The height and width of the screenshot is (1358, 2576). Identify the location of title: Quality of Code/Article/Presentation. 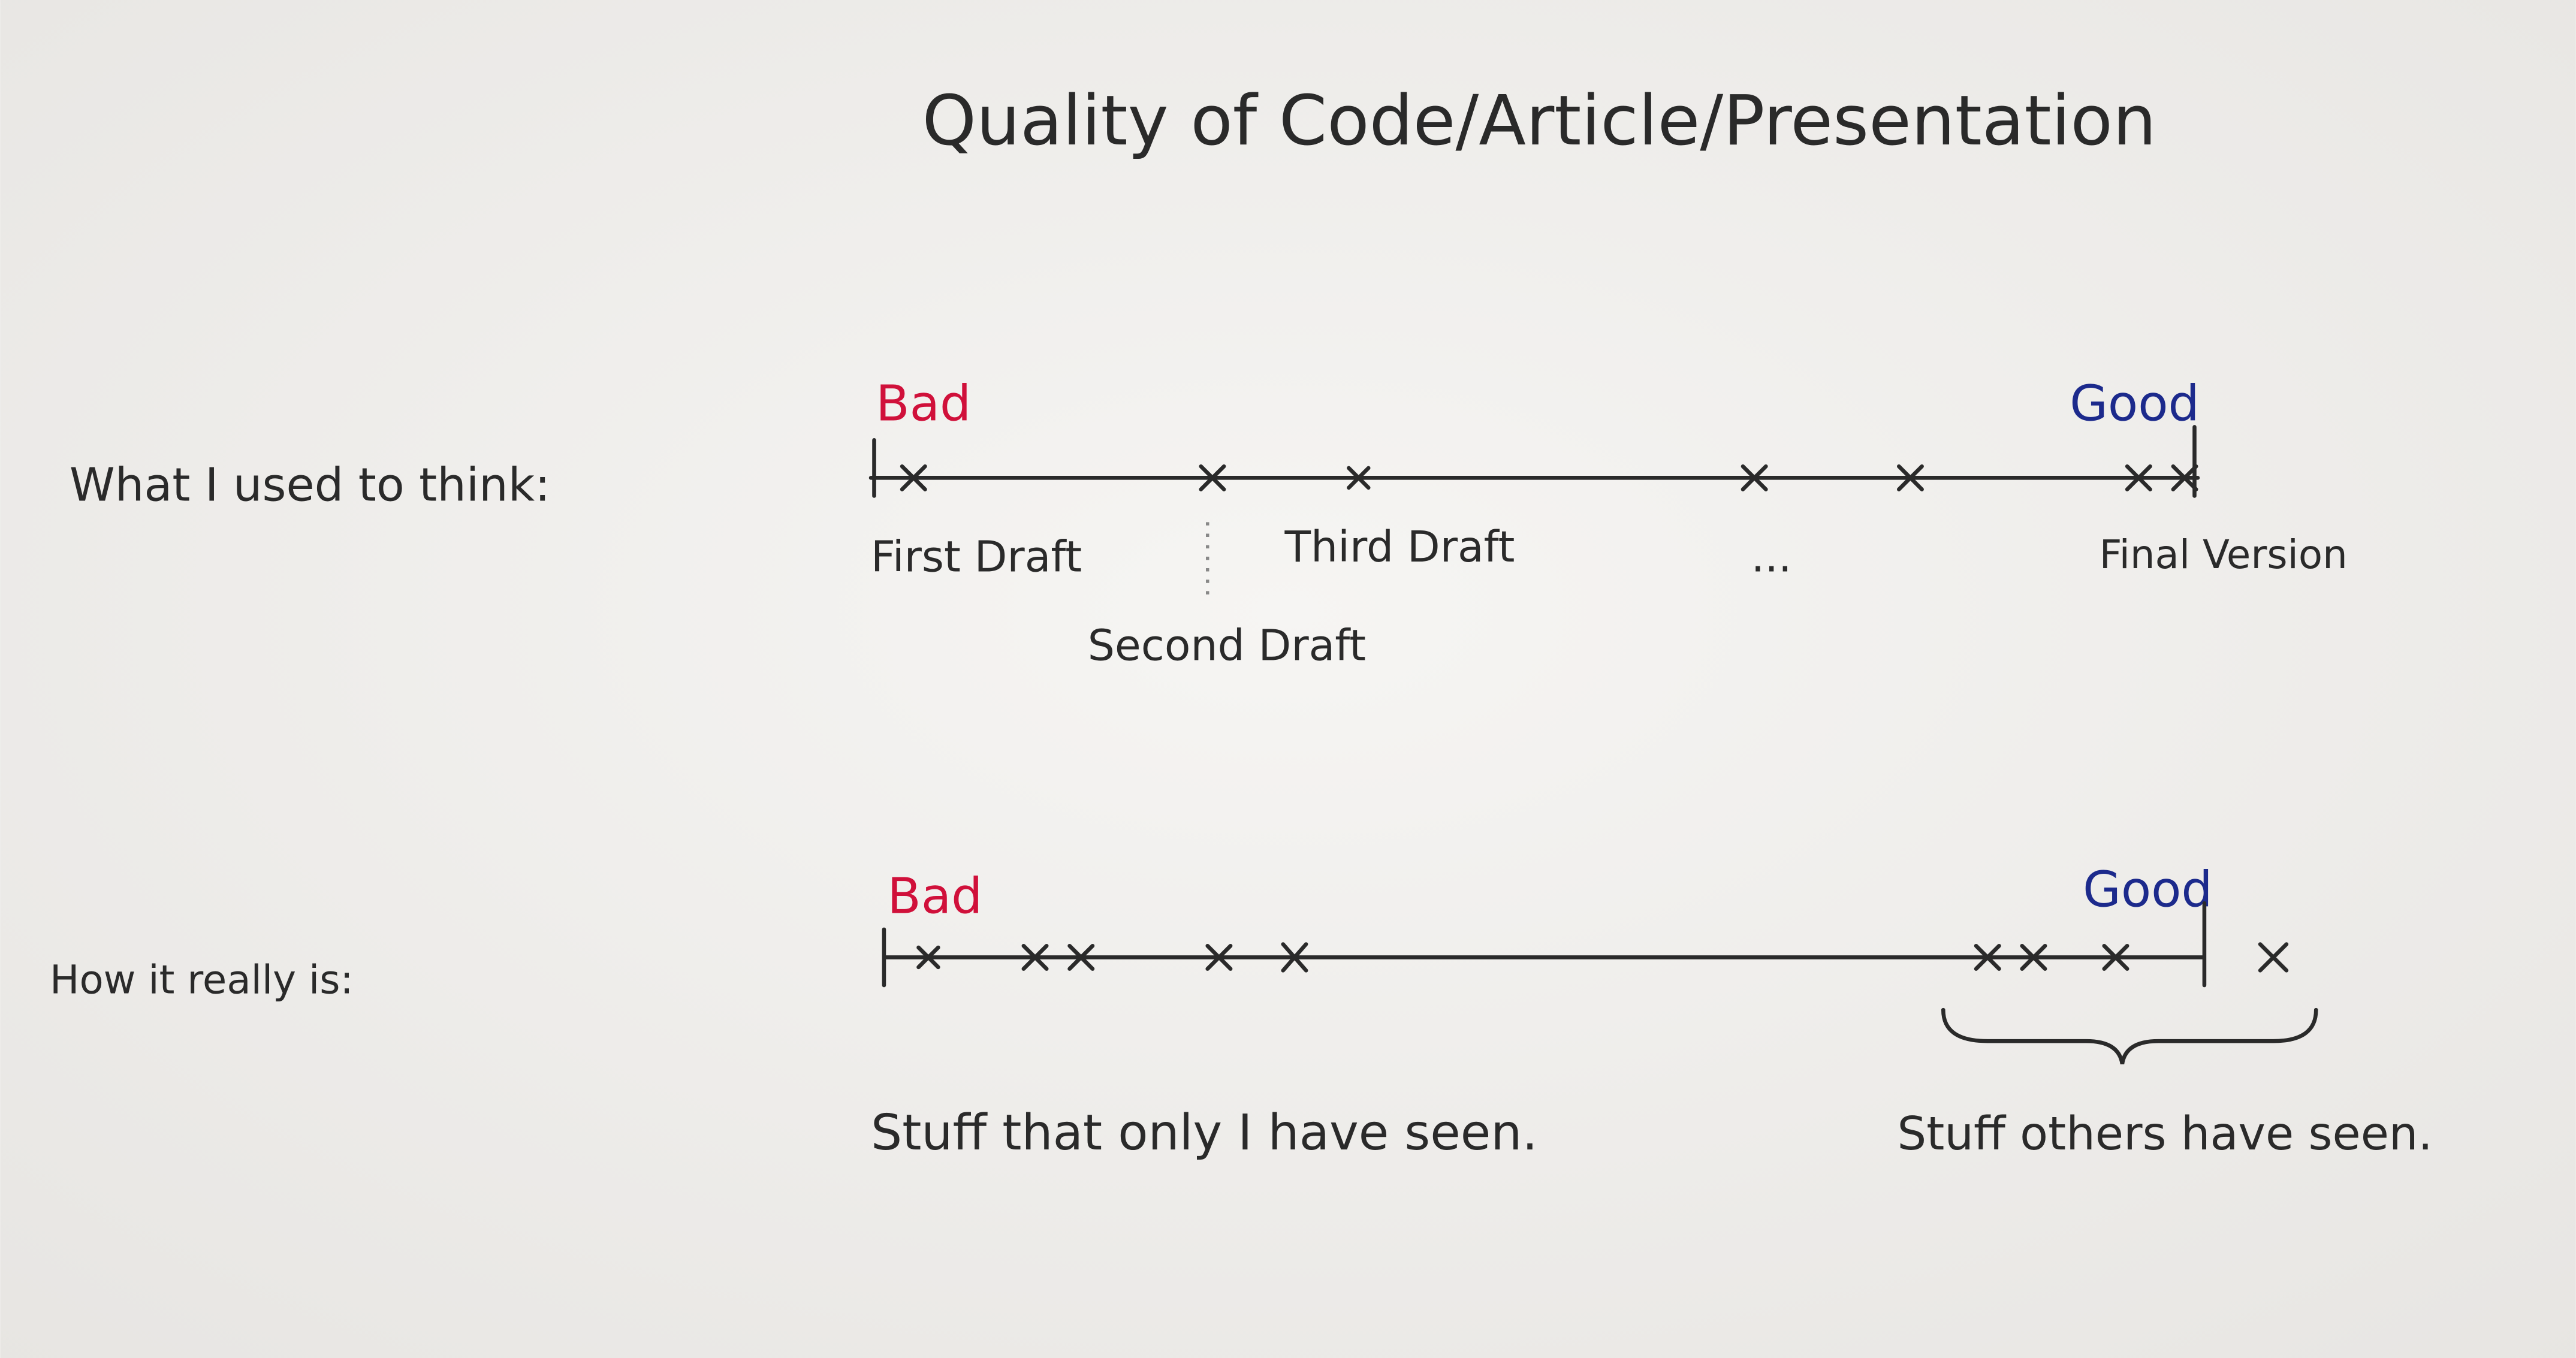
(1539, 121).